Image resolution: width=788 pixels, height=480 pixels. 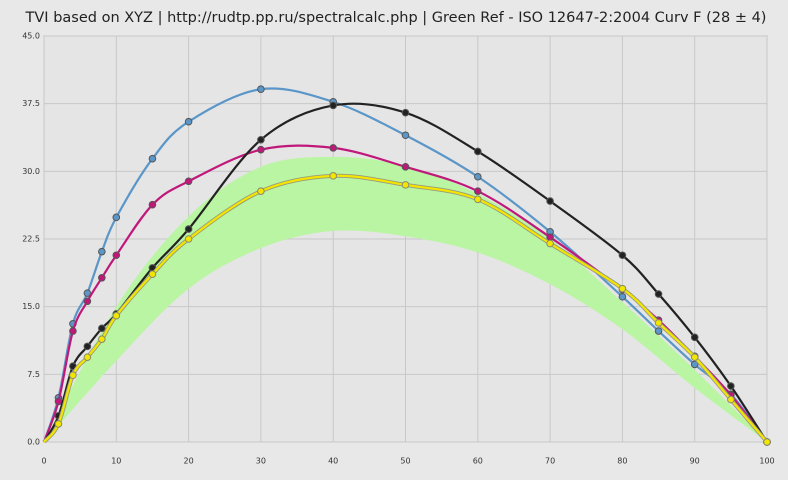 I want to click on y-tick-label: 0.0, so click(x=33, y=442).